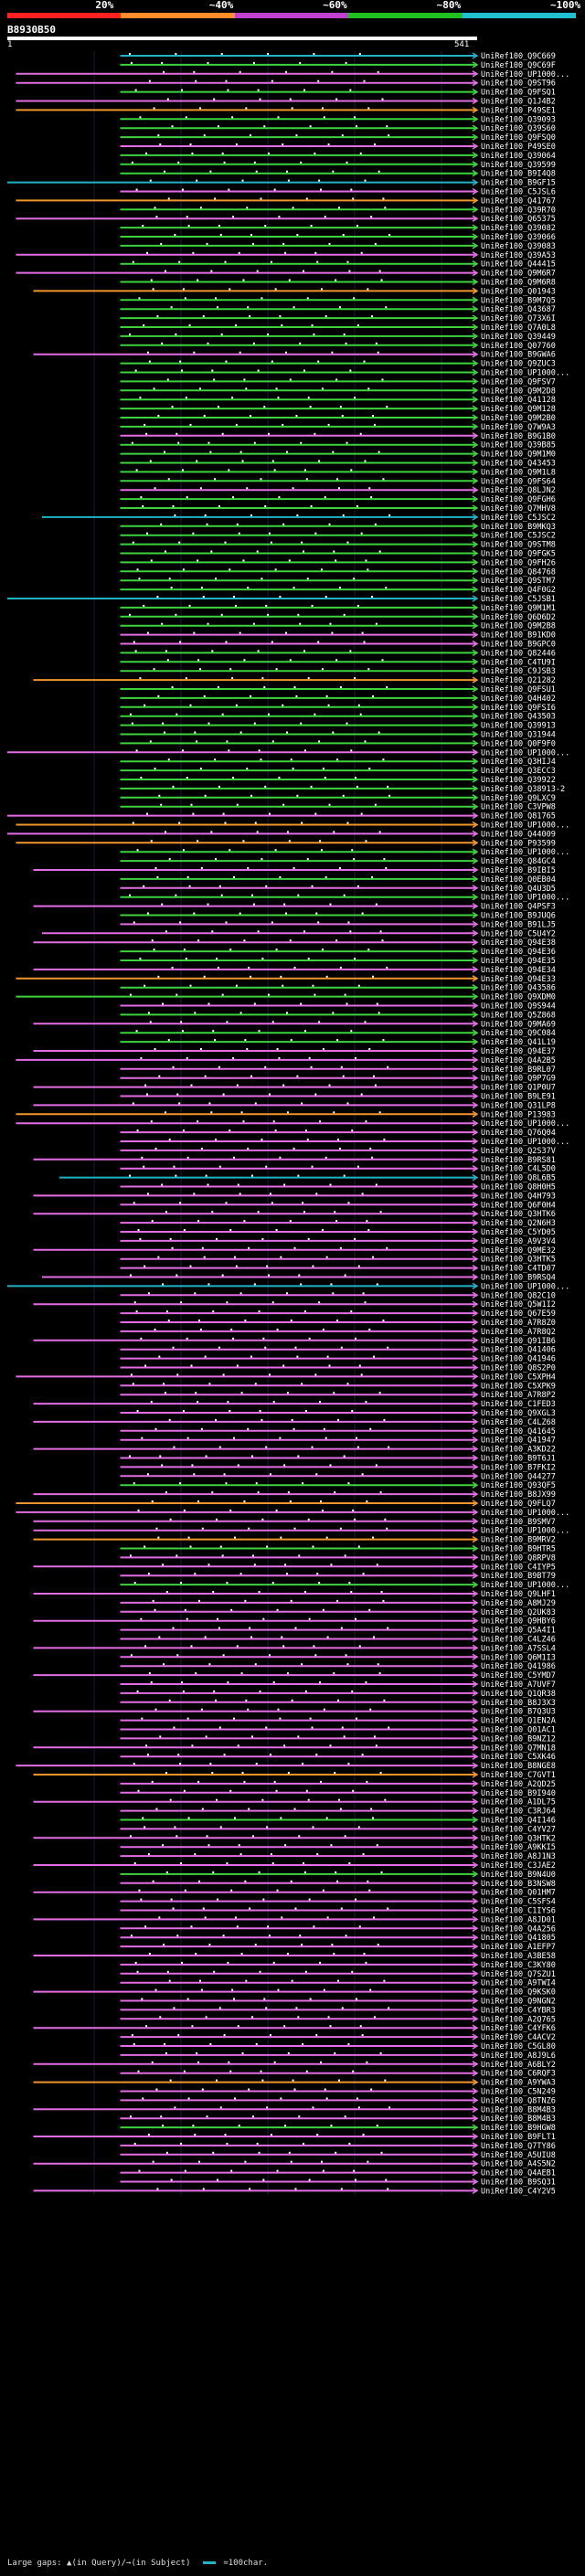 This screenshot has height=2576, width=585. Describe the element at coordinates (518, 1648) in the screenshot. I see `hit-label: UniRef100_A7SSL4` at that location.